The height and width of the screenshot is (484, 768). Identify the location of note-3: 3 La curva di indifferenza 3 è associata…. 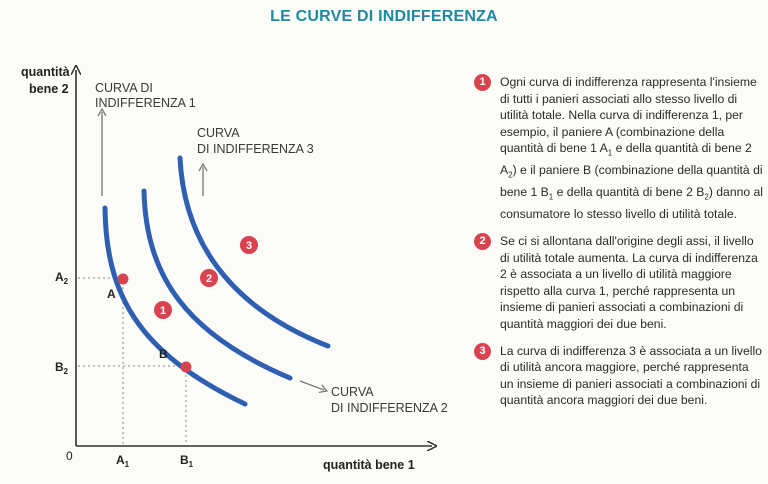
(619, 375).